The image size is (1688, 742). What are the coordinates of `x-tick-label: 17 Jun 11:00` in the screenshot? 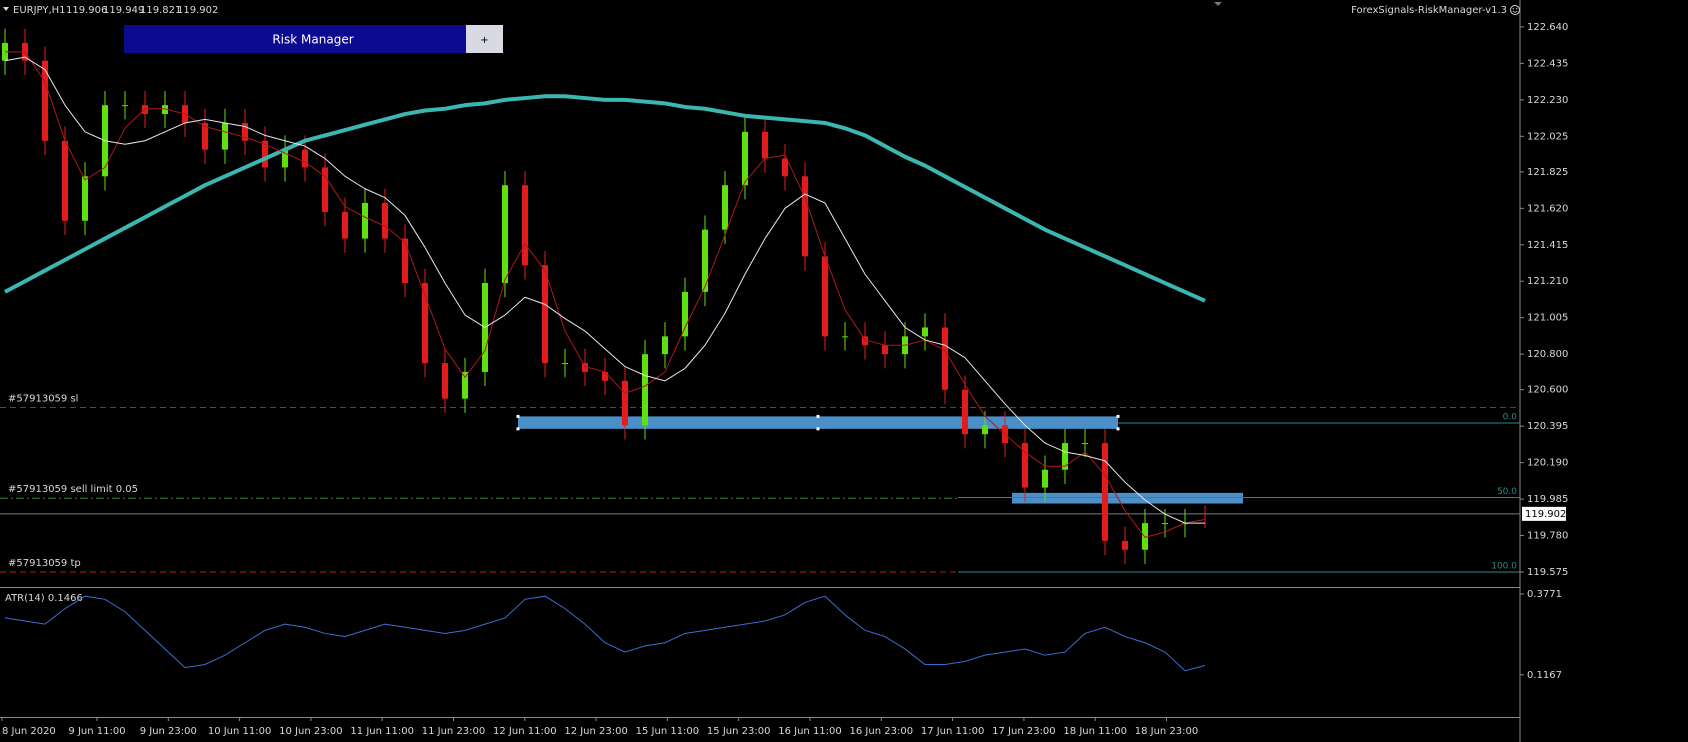 It's located at (953, 731).